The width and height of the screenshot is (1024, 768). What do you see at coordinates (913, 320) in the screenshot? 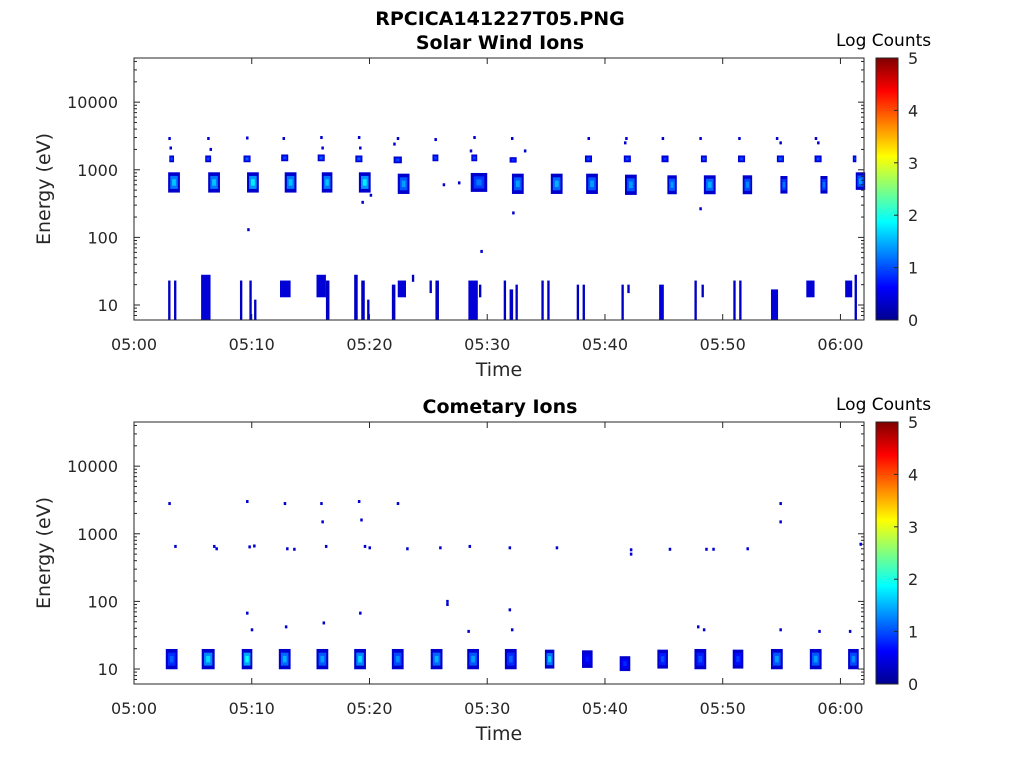
I see `colorbar-tick-label: 0` at bounding box center [913, 320].